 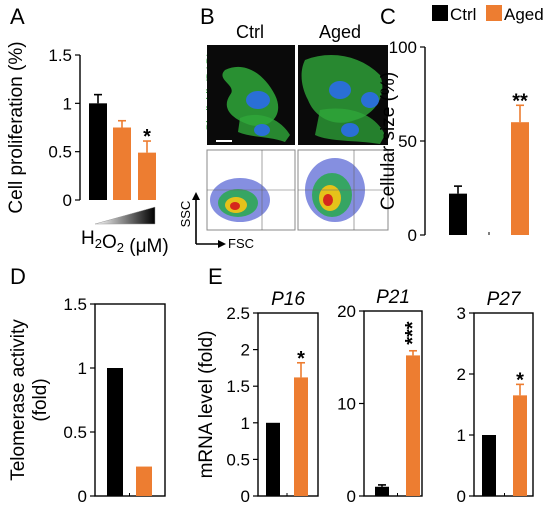 I want to click on chart-title: P21, so click(x=393, y=297).